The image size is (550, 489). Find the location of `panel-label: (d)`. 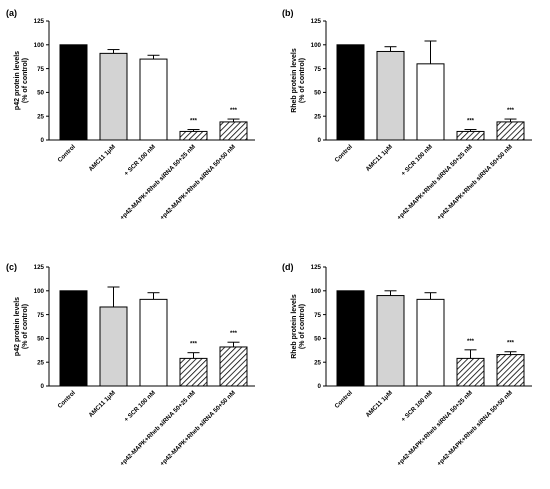

panel-label: (d) is located at coordinates (288, 267).